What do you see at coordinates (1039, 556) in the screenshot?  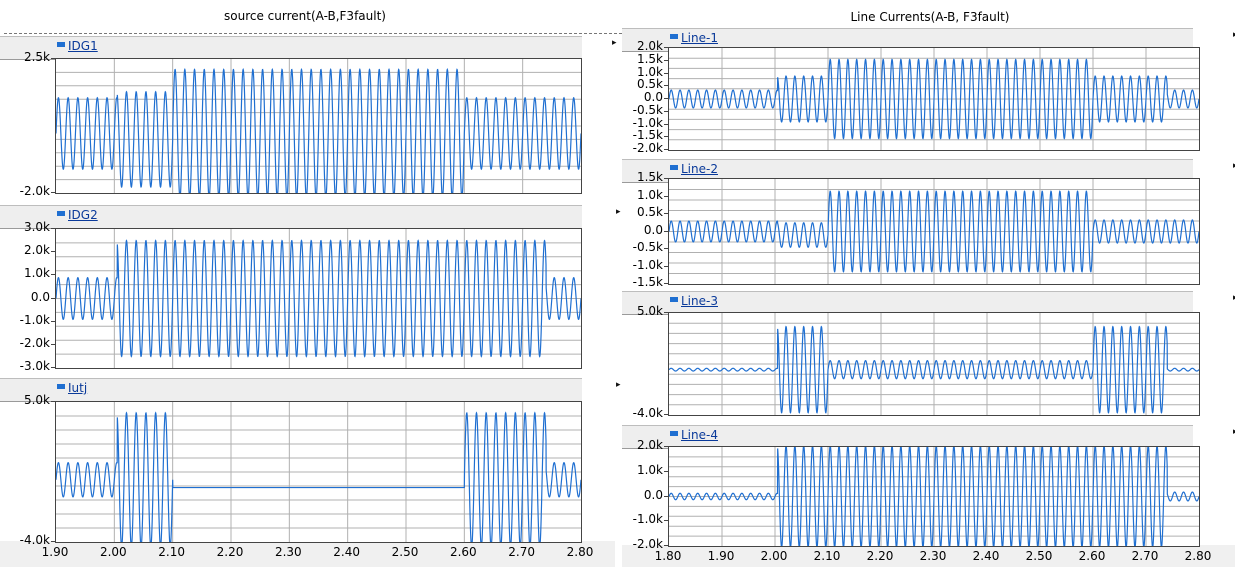 I see `right-x-tick-label: 2.50` at bounding box center [1039, 556].